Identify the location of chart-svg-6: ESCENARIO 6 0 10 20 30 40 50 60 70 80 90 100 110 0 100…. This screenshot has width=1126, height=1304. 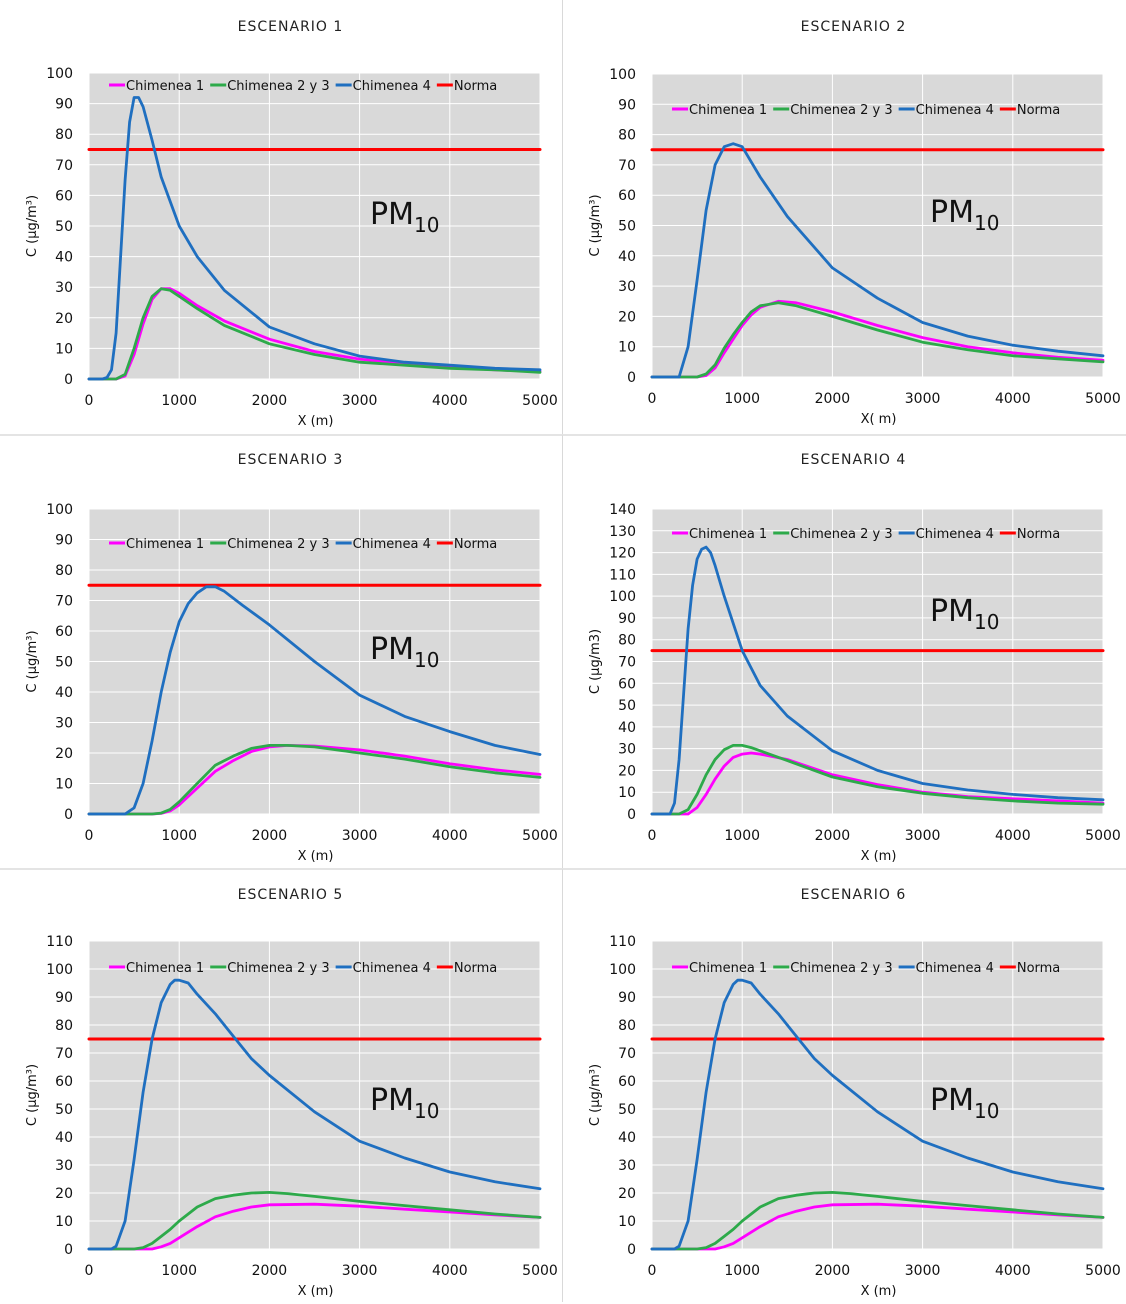
(854, 1093).